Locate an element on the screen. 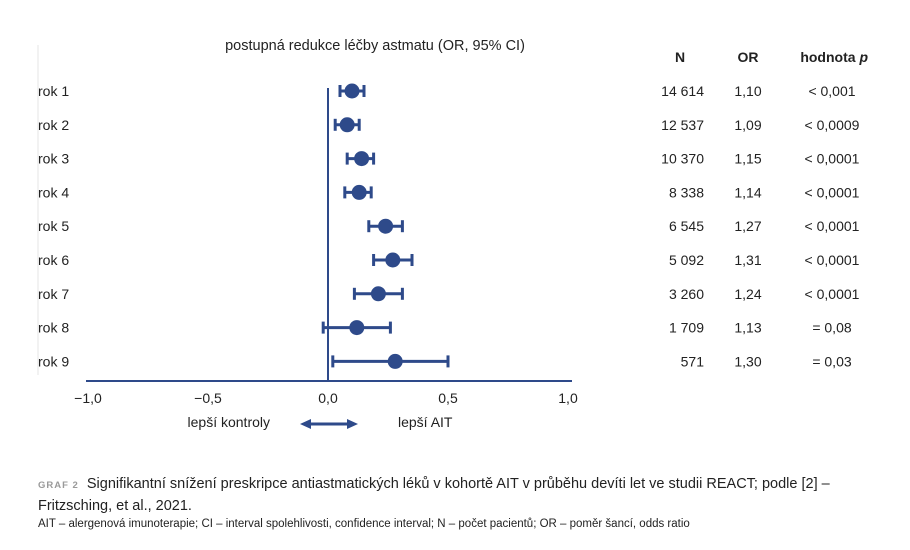  row-or-value: 1,31 is located at coordinates (747, 260).